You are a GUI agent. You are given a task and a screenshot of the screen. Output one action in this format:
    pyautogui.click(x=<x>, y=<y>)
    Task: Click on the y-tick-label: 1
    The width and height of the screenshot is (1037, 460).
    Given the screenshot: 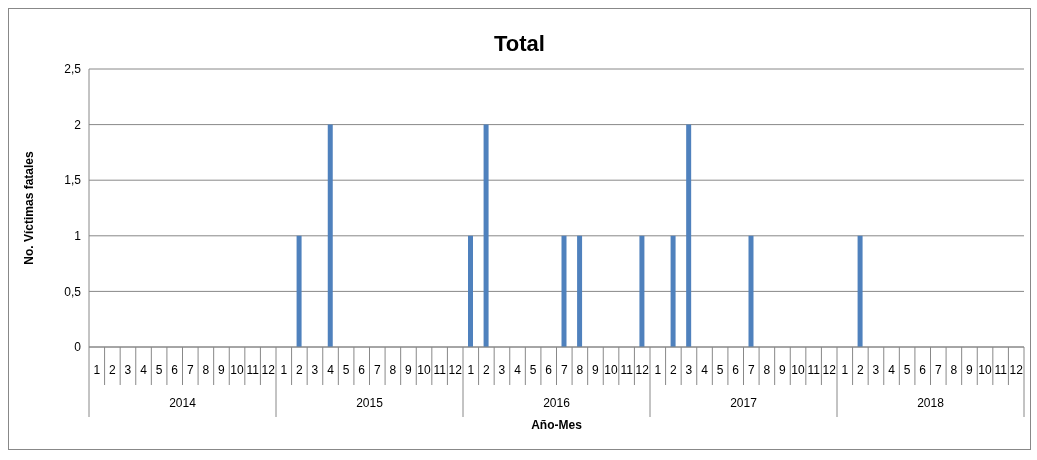 What is the action you would take?
    pyautogui.click(x=78, y=236)
    